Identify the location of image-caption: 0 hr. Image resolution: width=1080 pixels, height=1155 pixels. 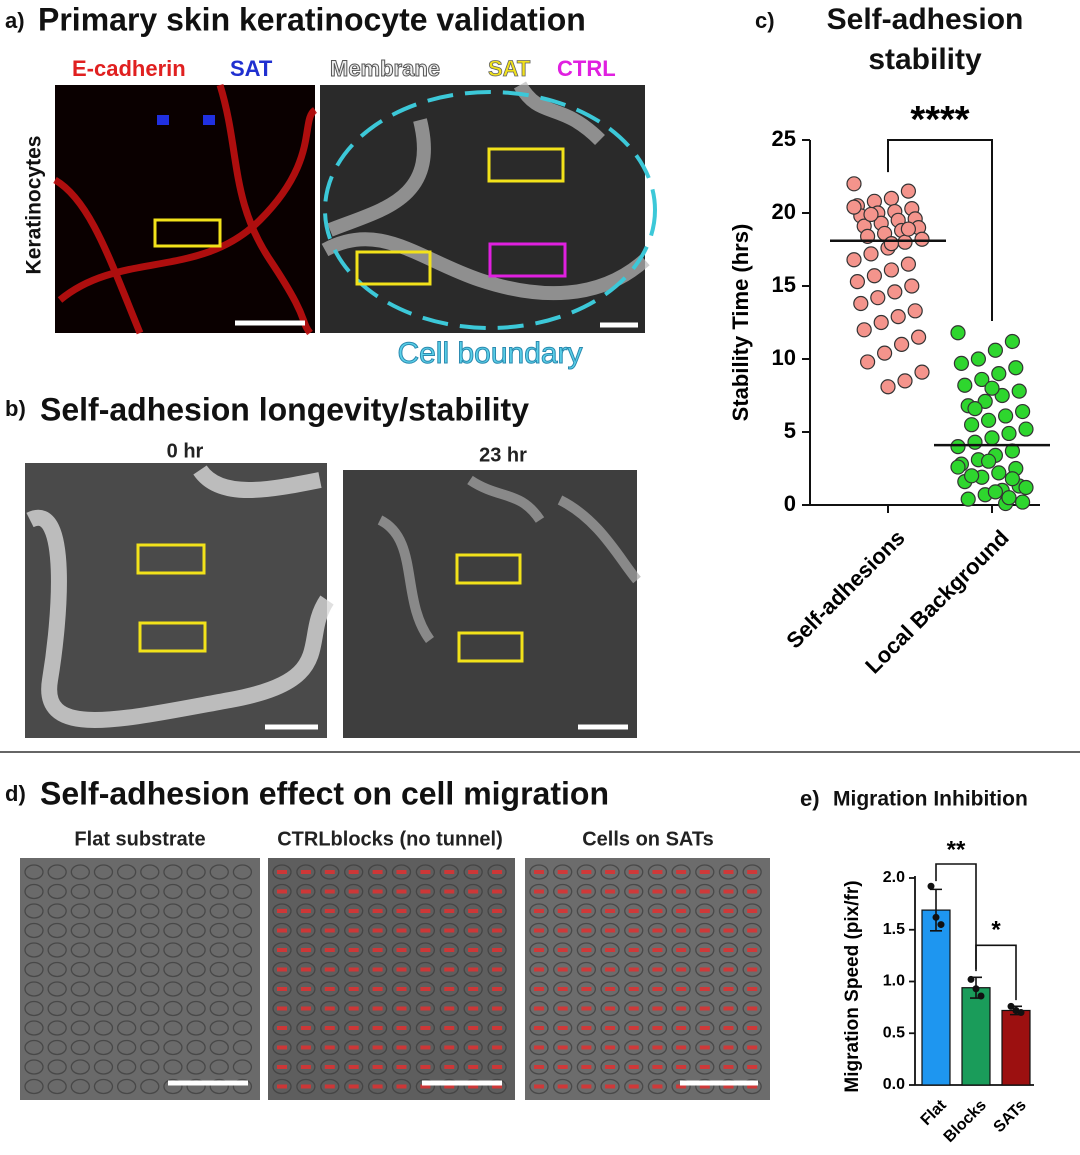
(185, 451).